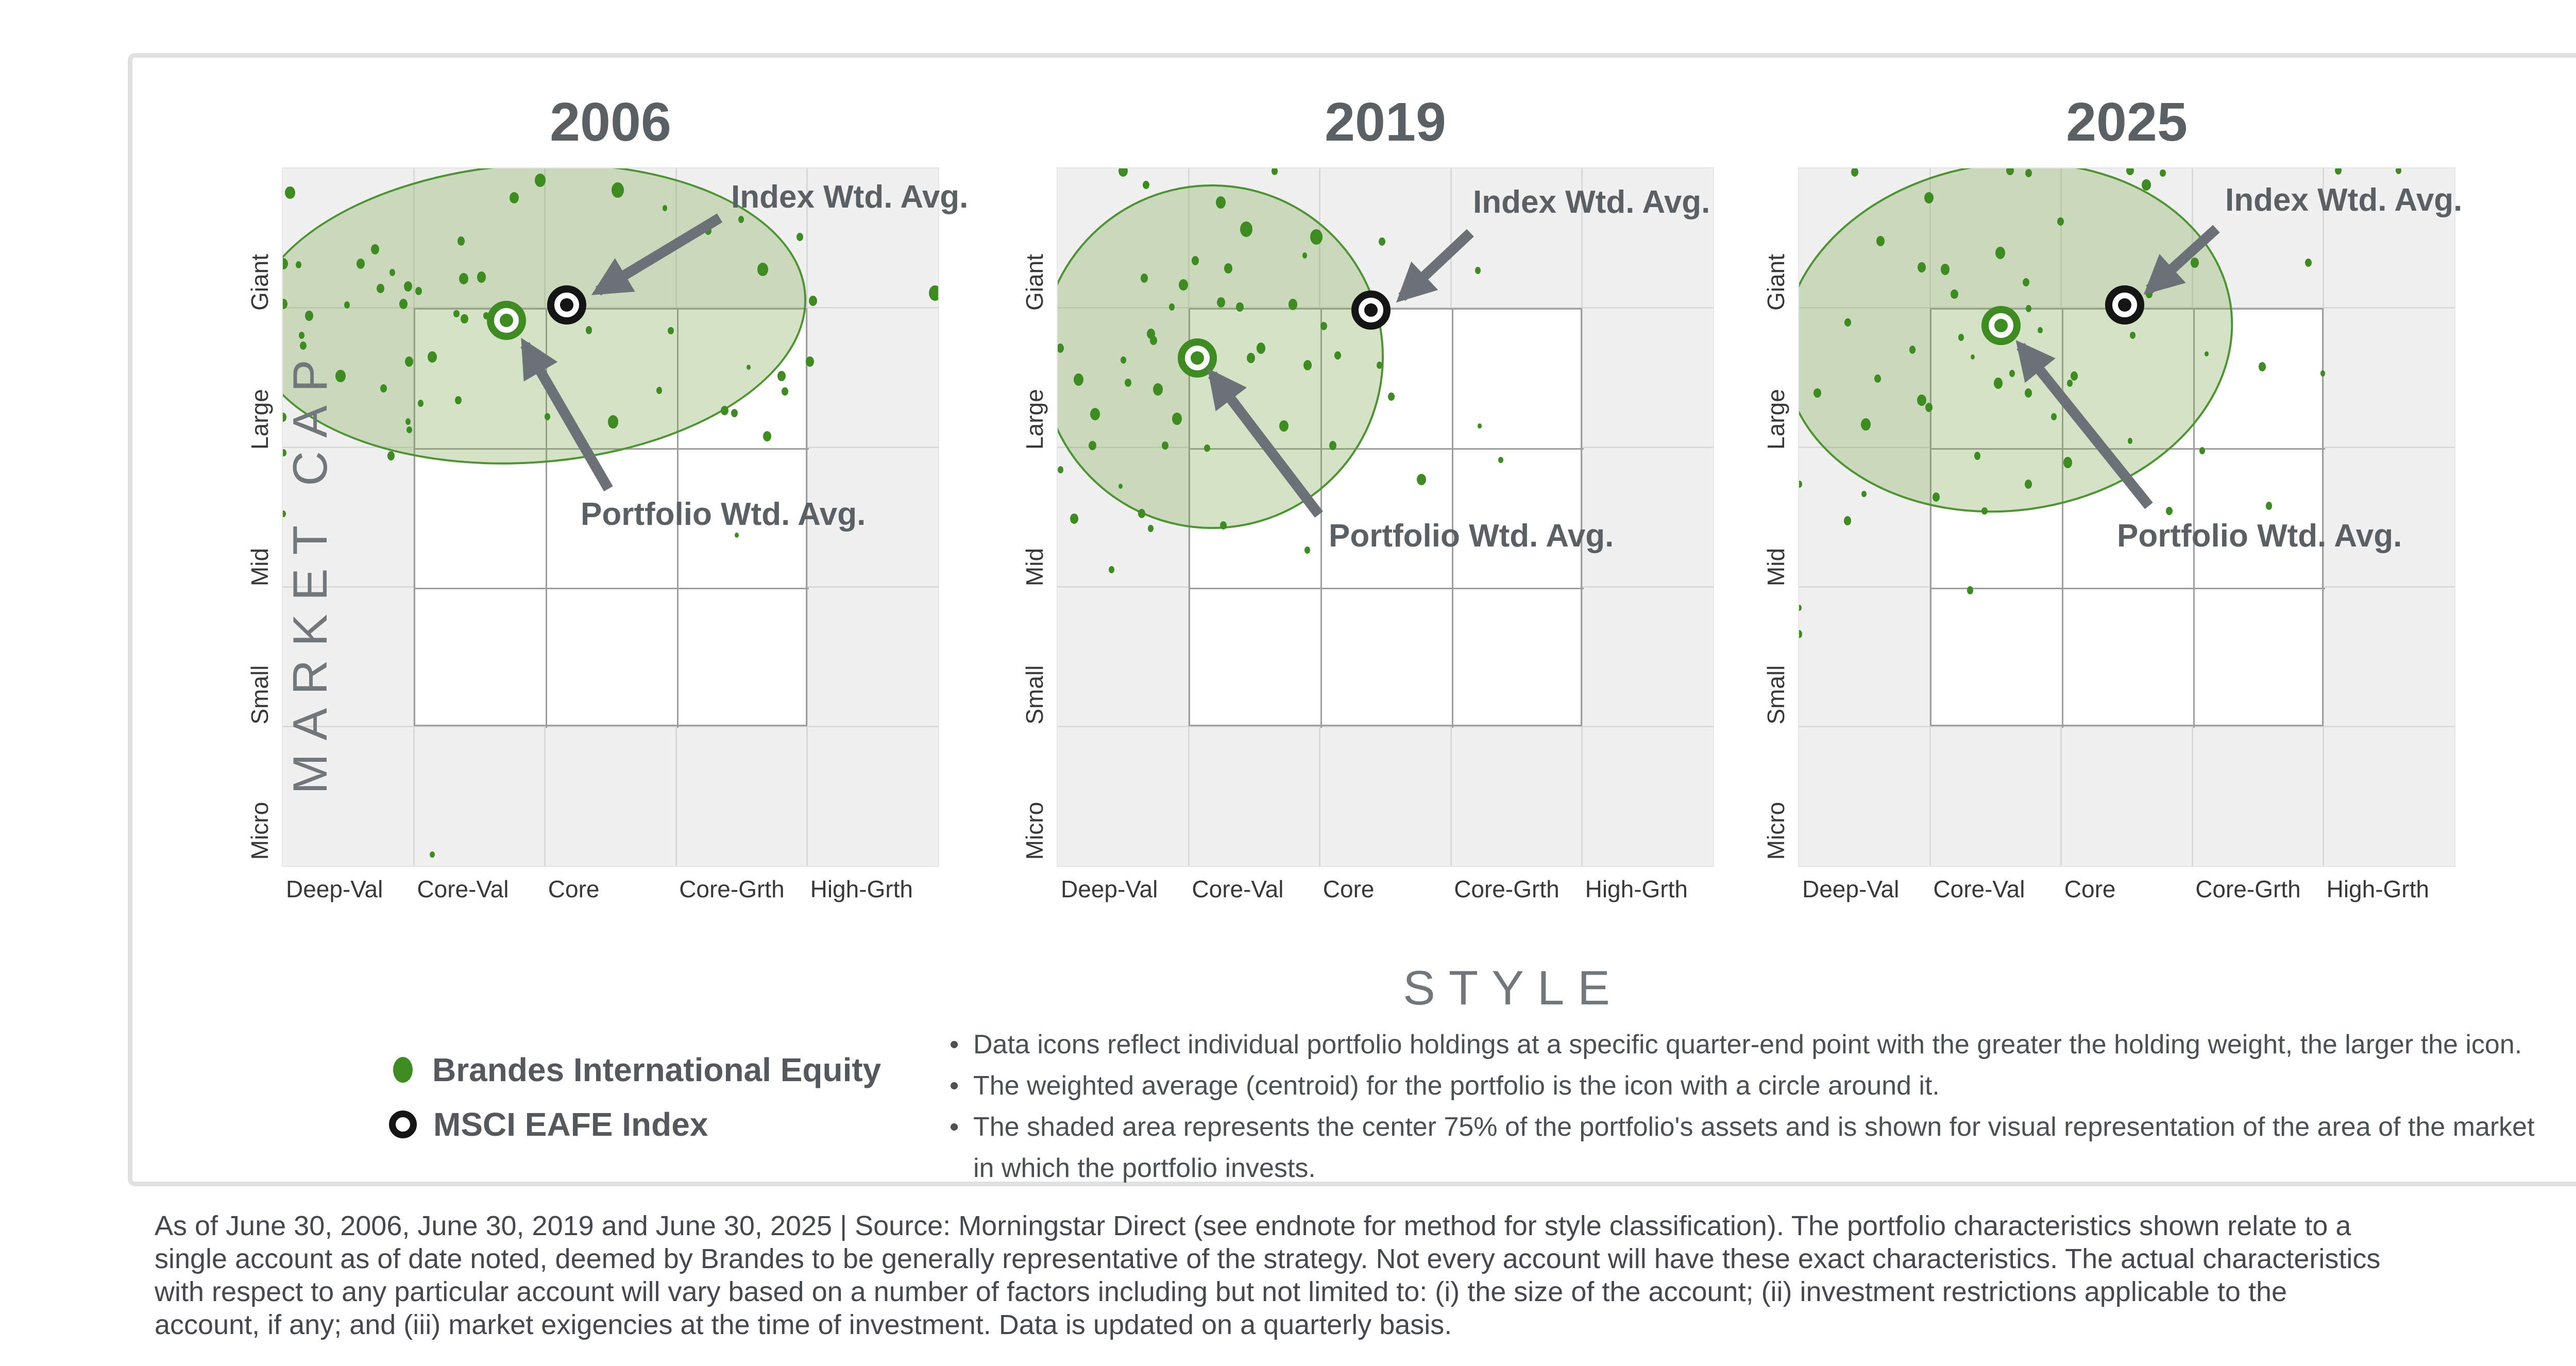  I want to click on style-box-plot, so click(1385, 517).